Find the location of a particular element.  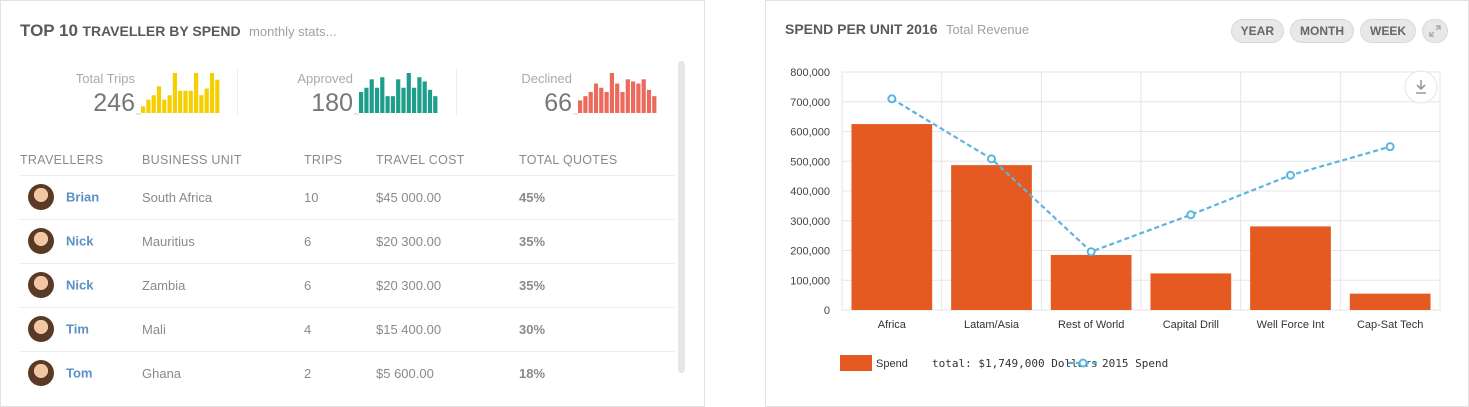

traveller-cell: Nick is located at coordinates (81, 240).